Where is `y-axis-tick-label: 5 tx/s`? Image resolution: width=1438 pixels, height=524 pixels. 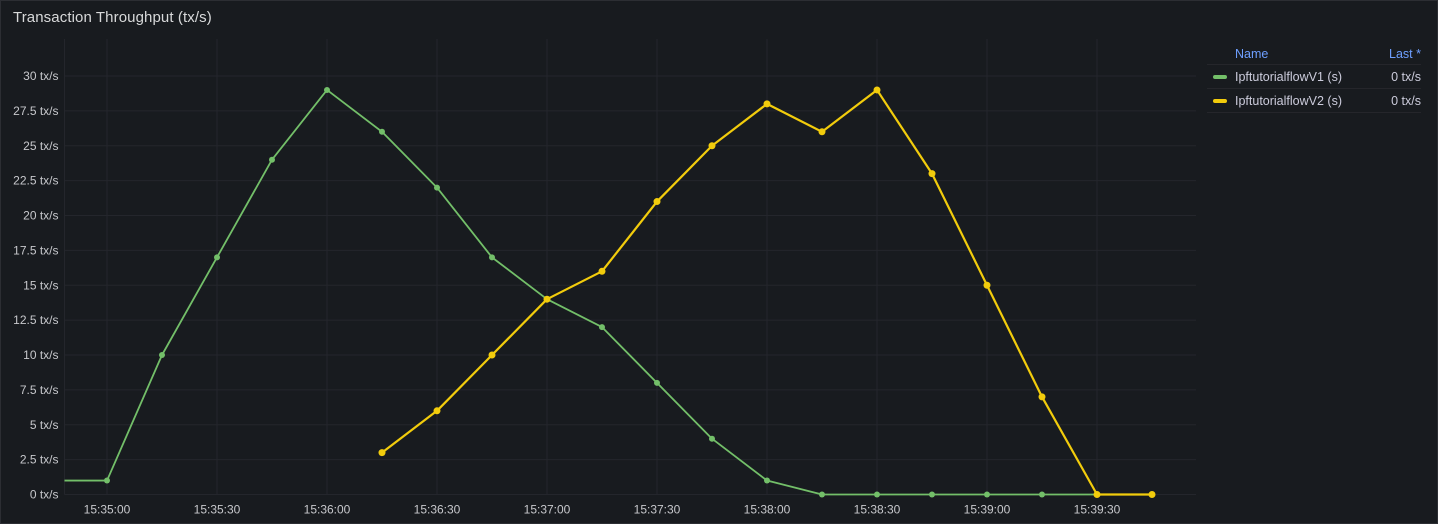 y-axis-tick-label: 5 tx/s is located at coordinates (44, 425).